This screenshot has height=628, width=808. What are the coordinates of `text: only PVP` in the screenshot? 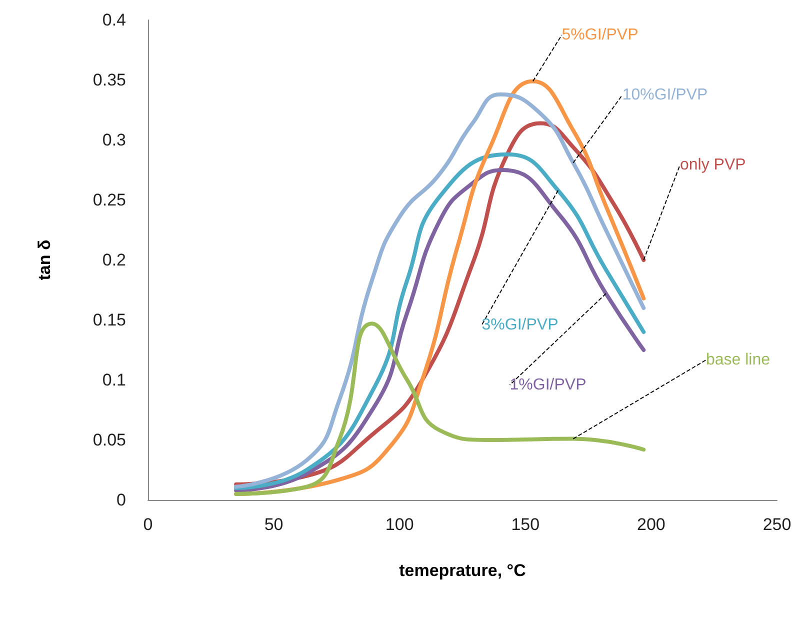 It's located at (713, 165).